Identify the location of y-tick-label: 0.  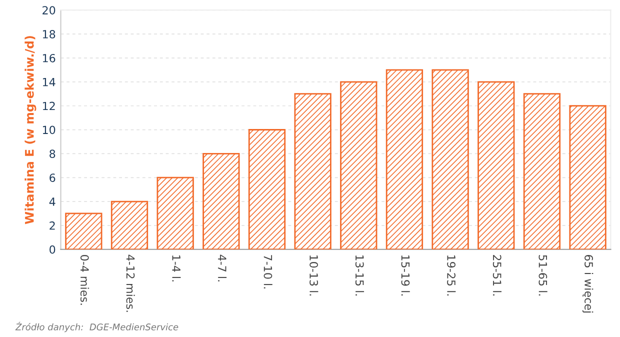
(53, 249).